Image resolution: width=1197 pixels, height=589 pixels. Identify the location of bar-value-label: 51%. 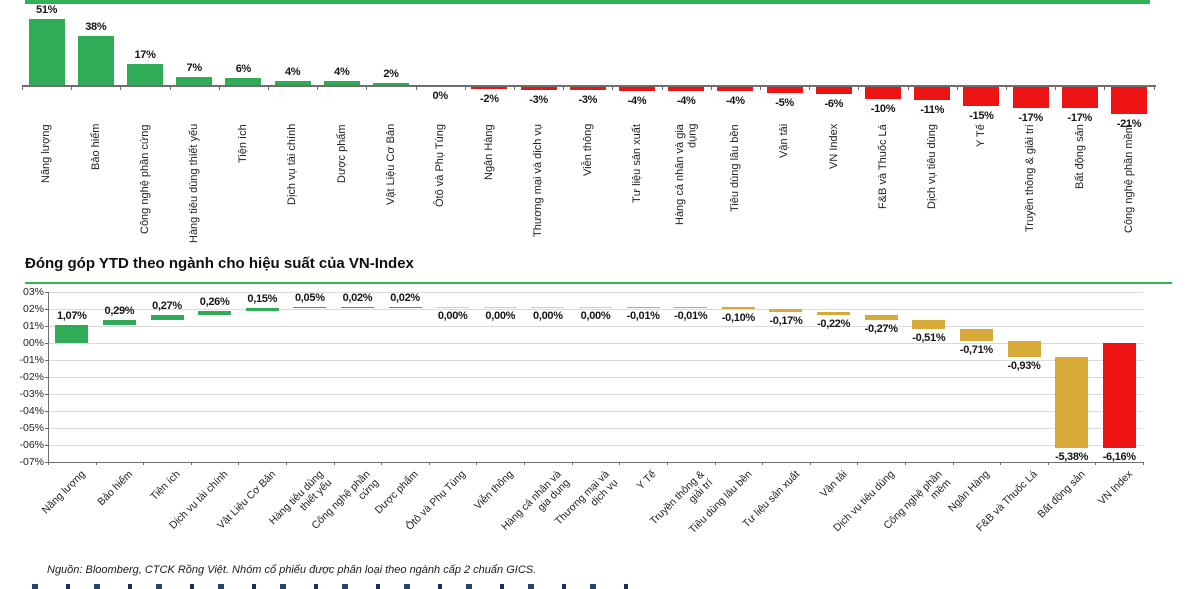
(47, 10).